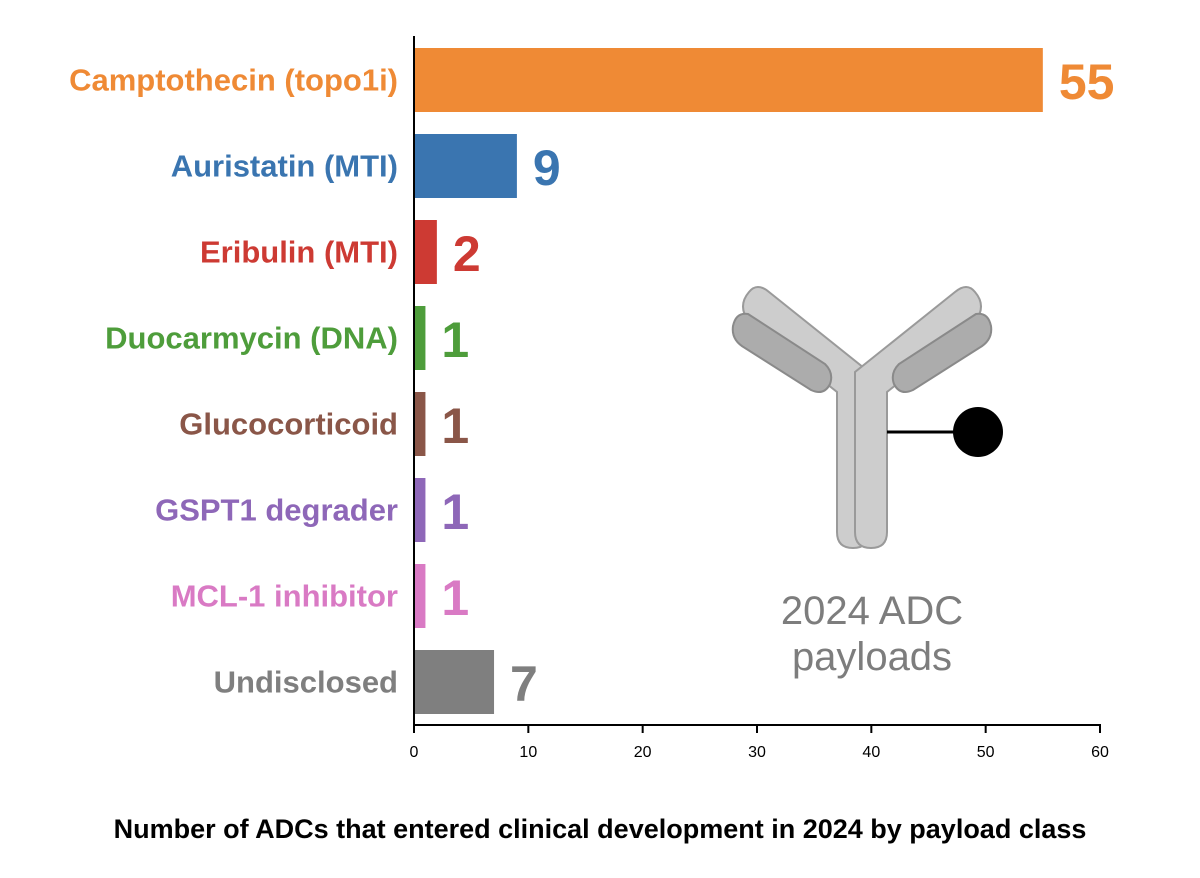 This screenshot has height=878, width=1200. Describe the element at coordinates (759, 743) in the screenshot. I see `x-ticks: 0 10 20 30 40 50 60` at that location.